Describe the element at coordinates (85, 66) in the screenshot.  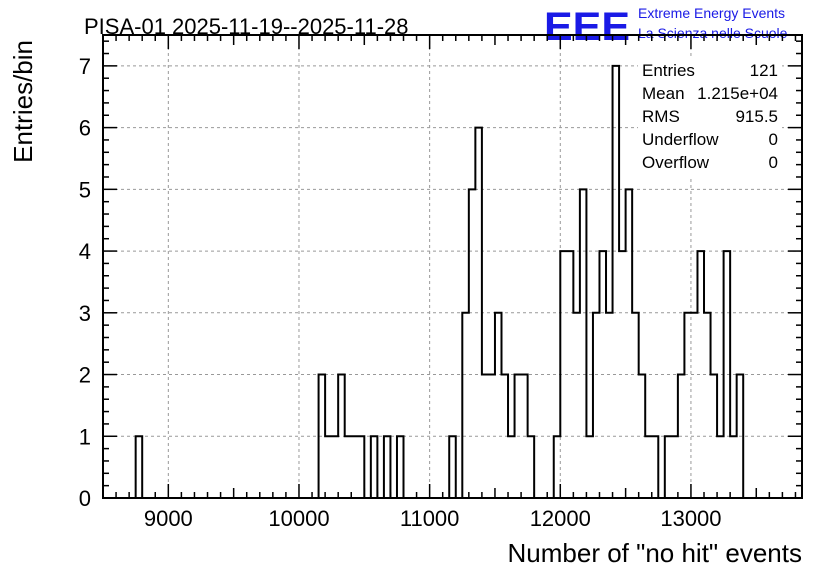
I see `y-tick-label: 7` at that location.